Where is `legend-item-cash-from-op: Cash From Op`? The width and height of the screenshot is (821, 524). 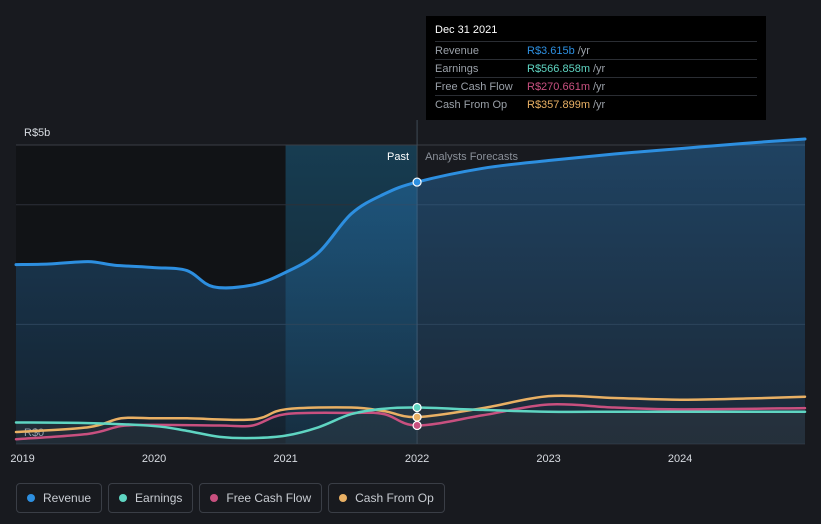 legend-item-cash-from-op: Cash From Op is located at coordinates (386, 498).